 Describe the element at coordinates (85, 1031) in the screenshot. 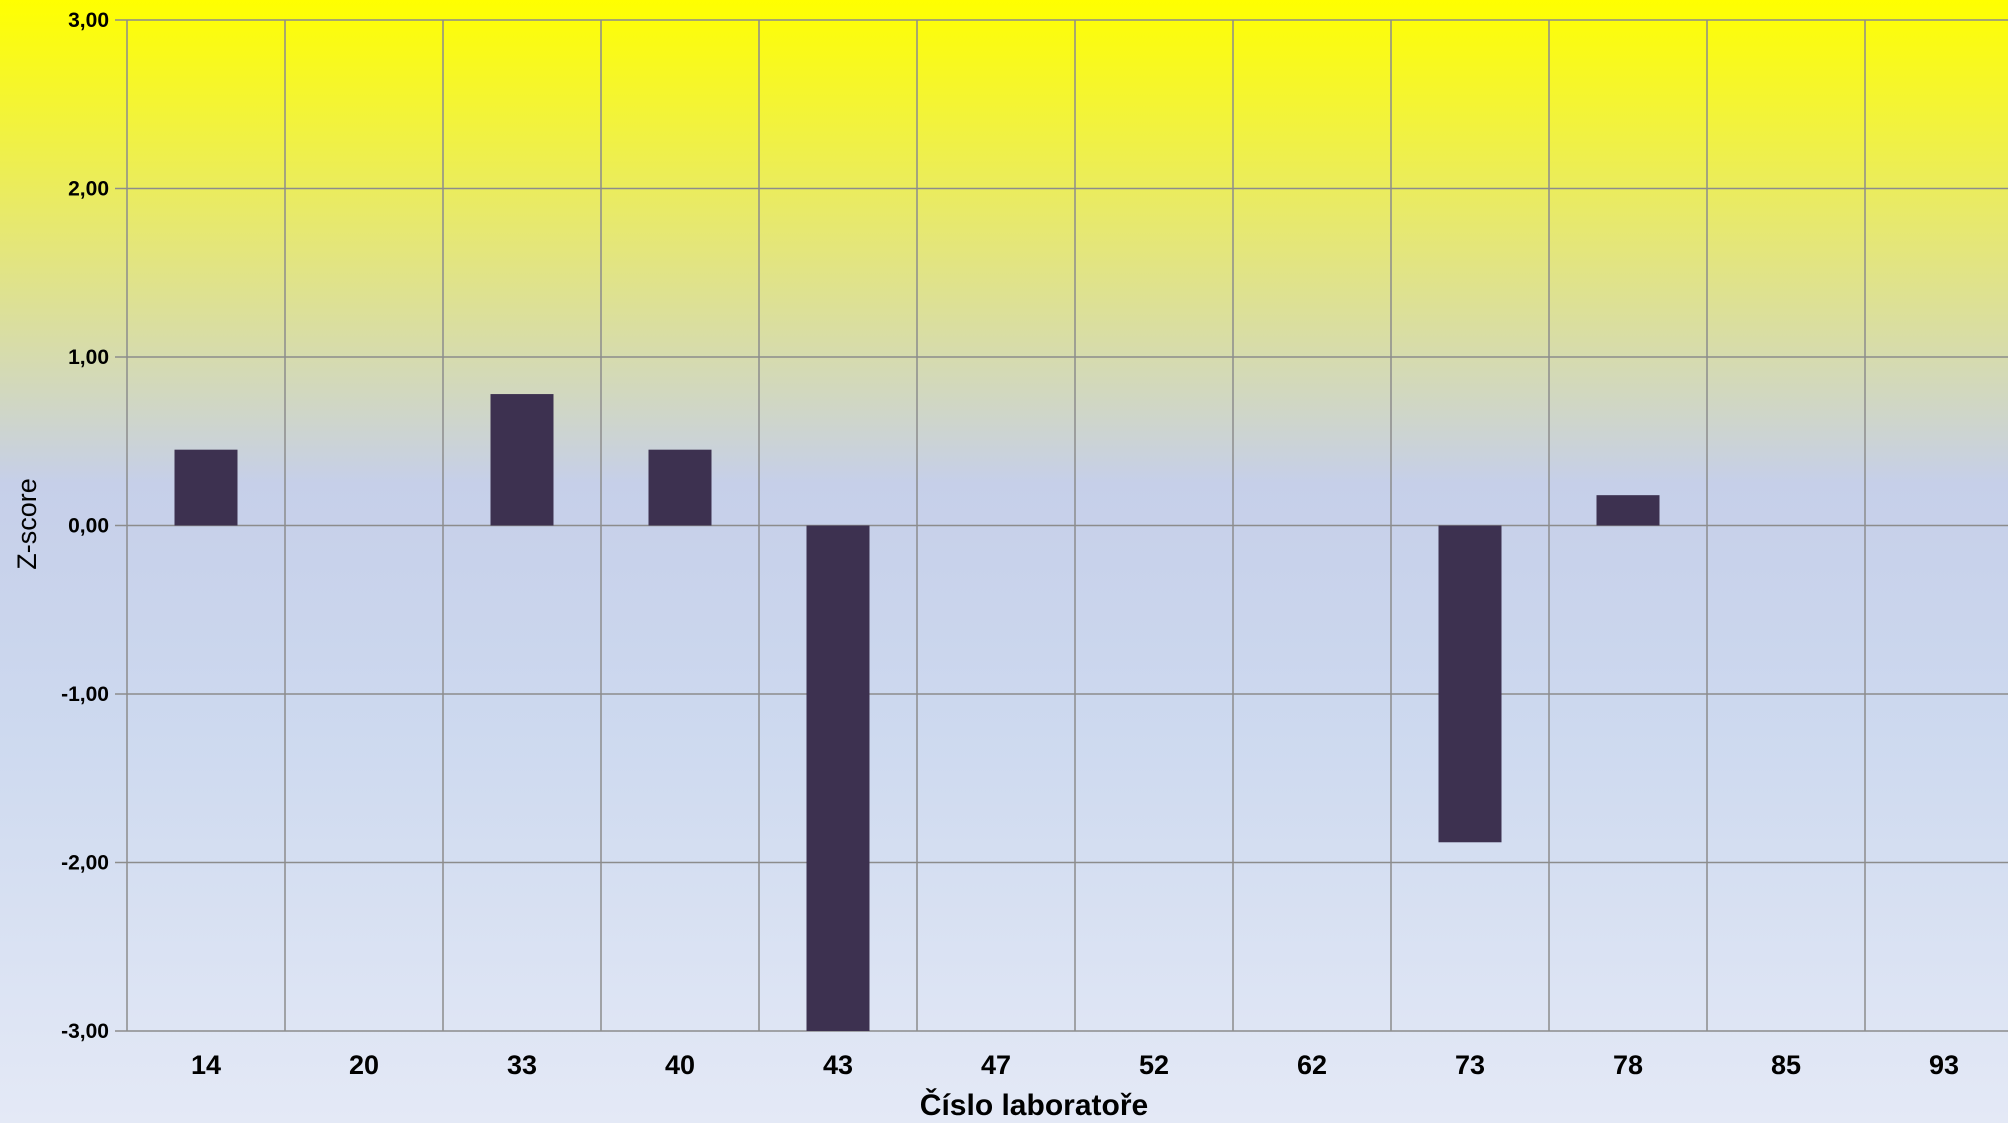

I see `y-tick-label: -3,00` at that location.